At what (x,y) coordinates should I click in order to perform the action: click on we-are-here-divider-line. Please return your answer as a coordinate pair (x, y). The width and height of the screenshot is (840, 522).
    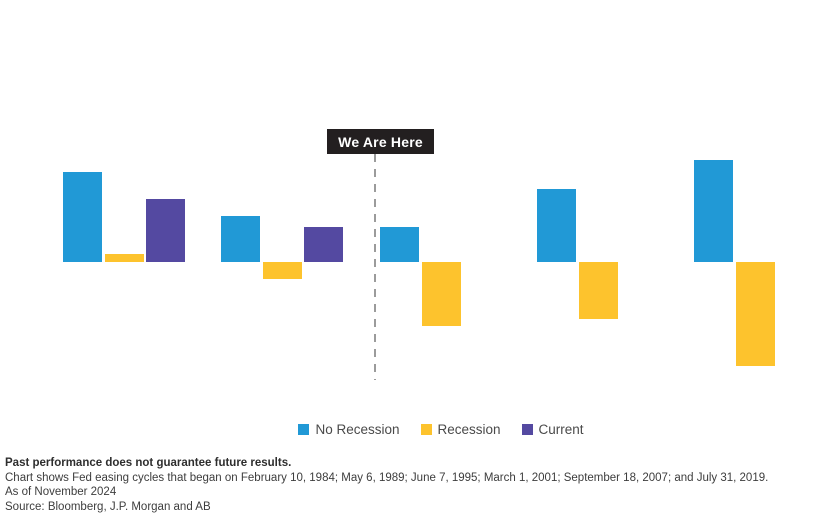
    Looking at the image, I should click on (375, 267).